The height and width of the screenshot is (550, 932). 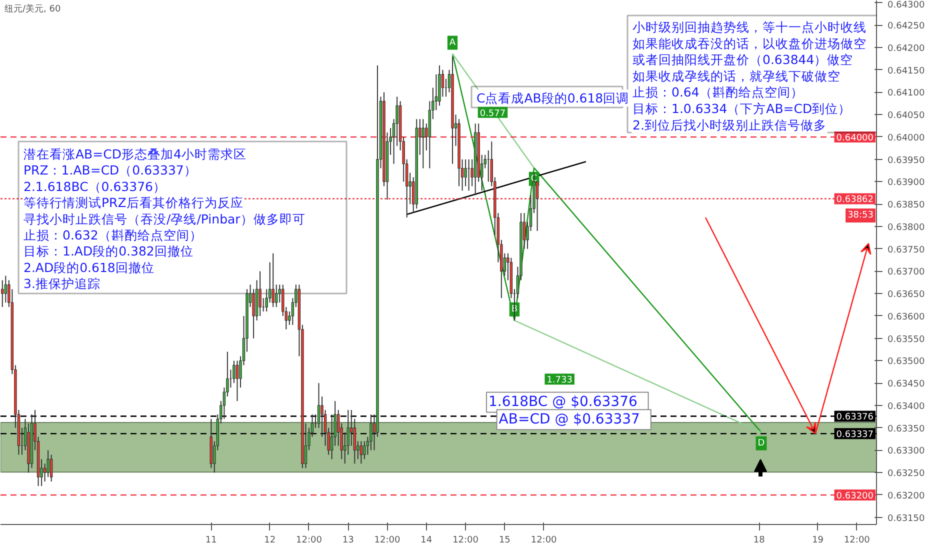 What do you see at coordinates (906, 362) in the screenshot?
I see `y-tick-label: 0.63500` at bounding box center [906, 362].